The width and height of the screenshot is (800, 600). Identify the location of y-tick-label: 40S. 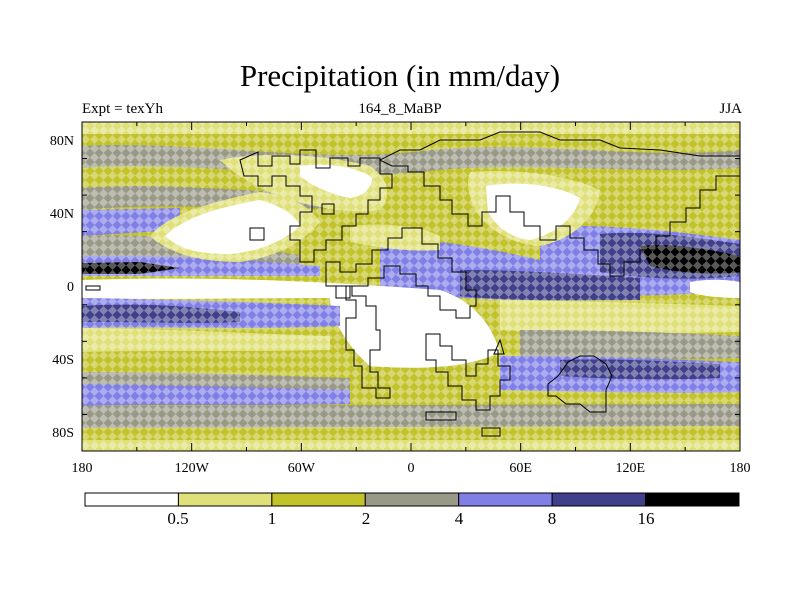
(63, 360).